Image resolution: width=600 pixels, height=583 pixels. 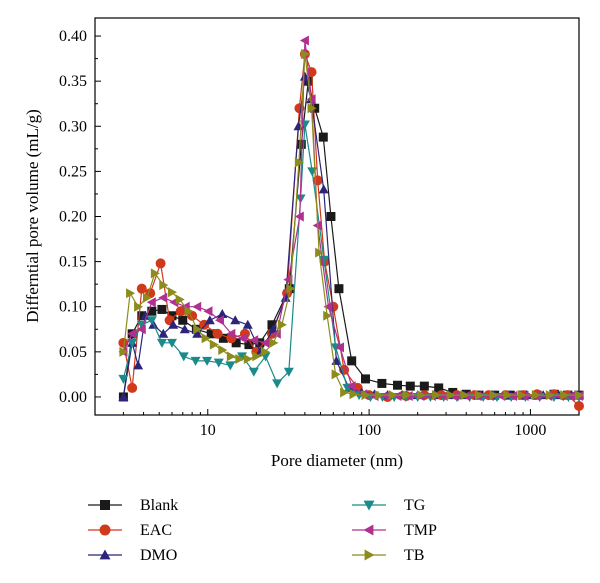 What do you see at coordinates (530, 430) in the screenshot?
I see `x-tick-label: 1000` at bounding box center [530, 430].